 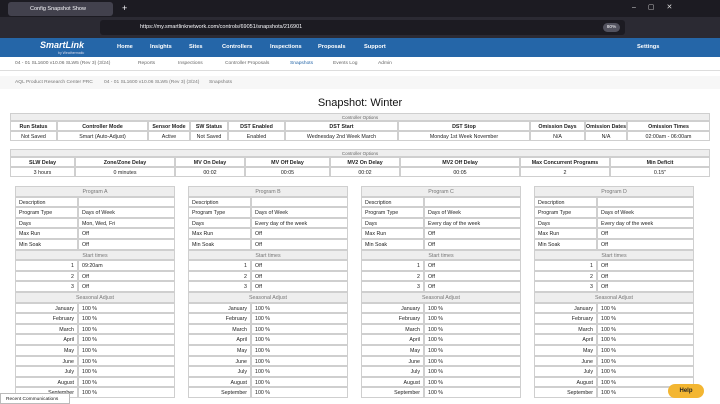 I want to click on subtab: Events Log, so click(x=345, y=63).